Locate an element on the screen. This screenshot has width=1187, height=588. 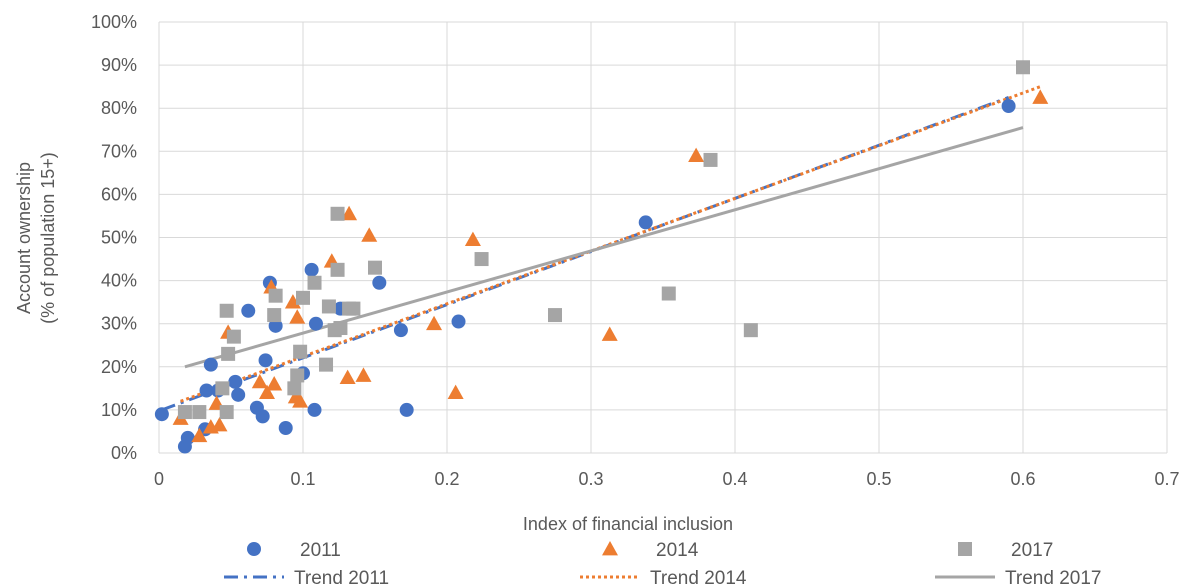
y-tick-label: 100% is located at coordinates (114, 22).